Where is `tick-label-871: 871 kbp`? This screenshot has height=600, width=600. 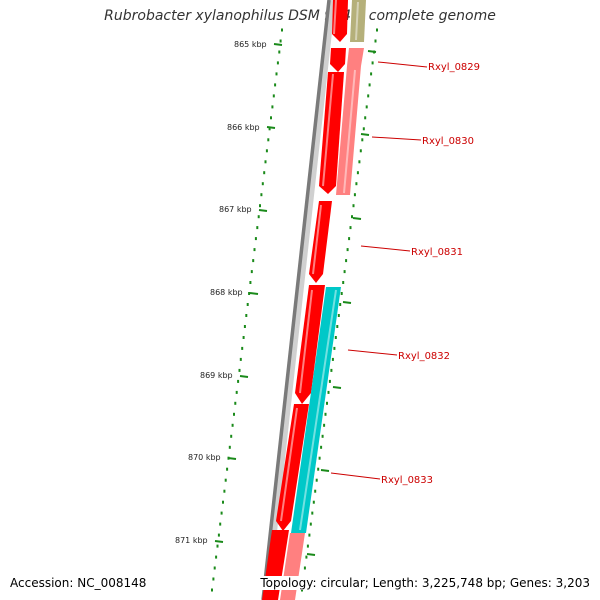
tick-label-871: 871 kbp is located at coordinates (191, 540).